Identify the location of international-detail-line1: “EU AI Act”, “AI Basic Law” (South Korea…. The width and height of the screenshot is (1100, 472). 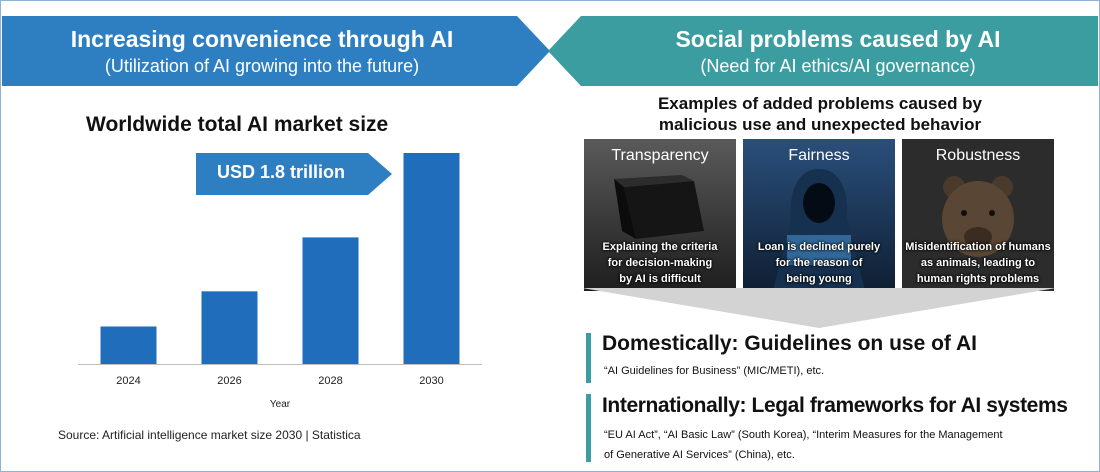
(803, 435).